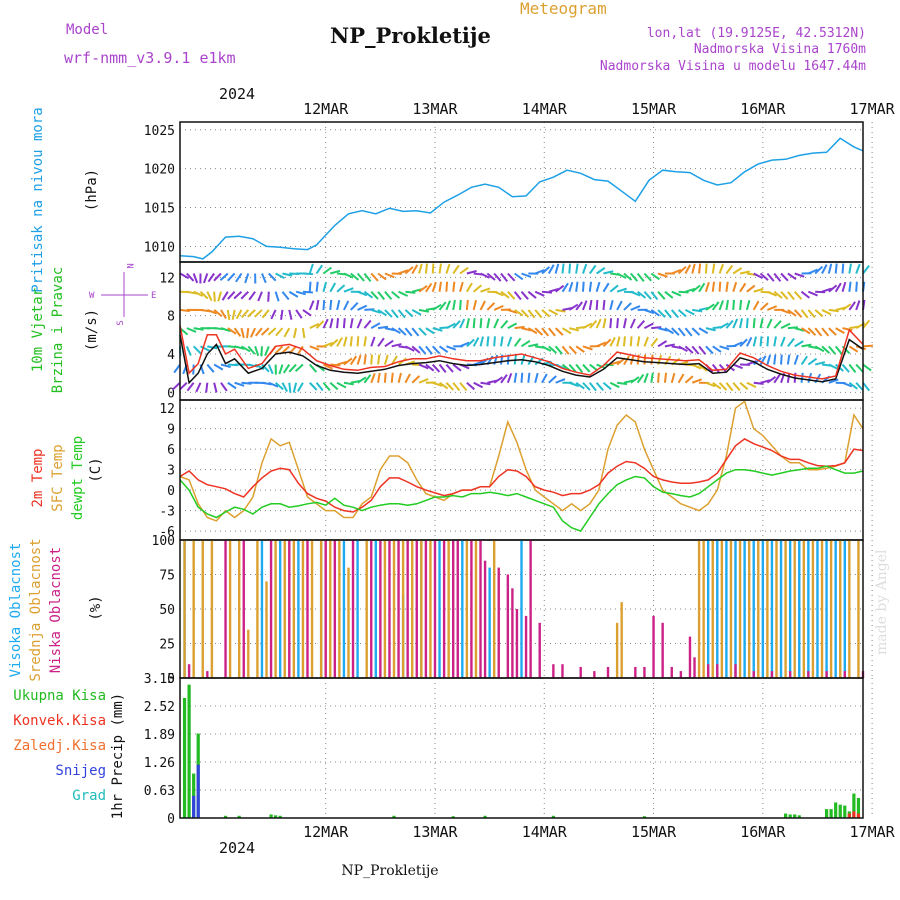  What do you see at coordinates (96, 607) in the screenshot?
I see `cloud-unit: (%)` at bounding box center [96, 607].